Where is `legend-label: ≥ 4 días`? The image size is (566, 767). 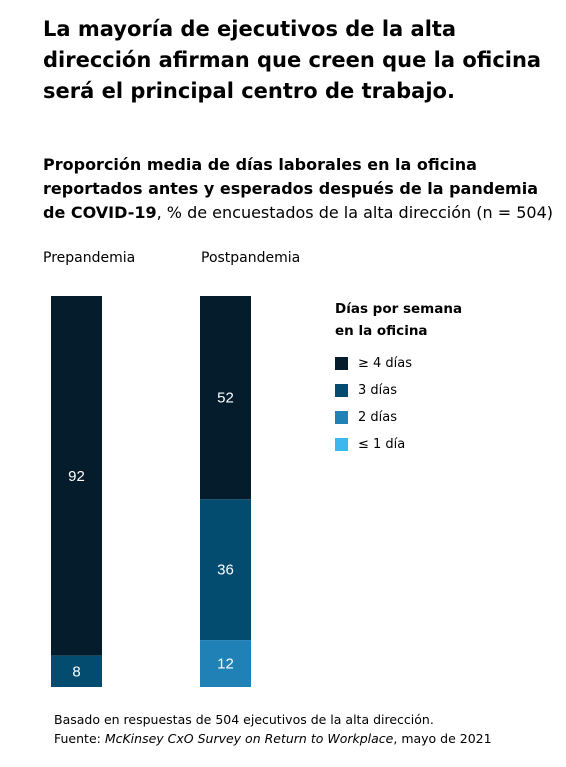
legend-label: ≥ 4 días is located at coordinates (385, 363).